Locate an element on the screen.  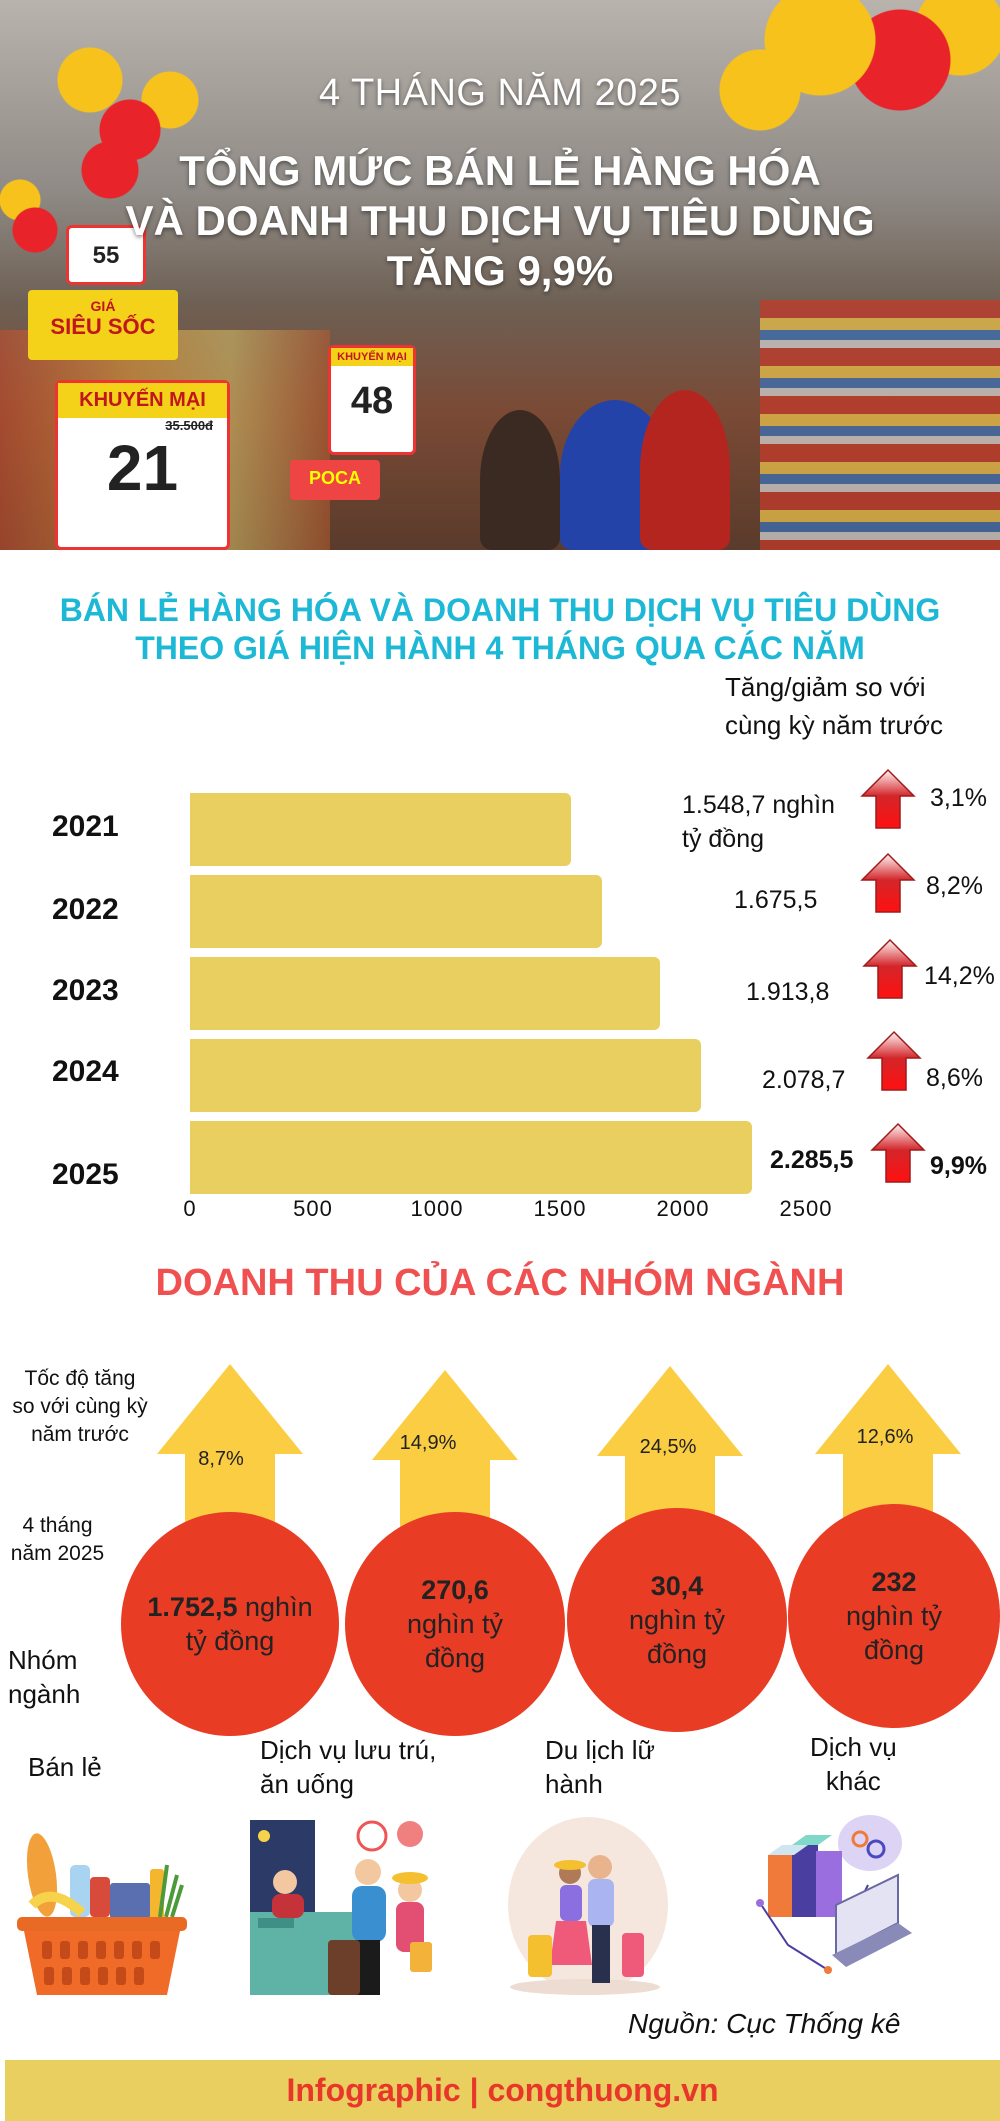
bar-2021 is located at coordinates (380, 829).